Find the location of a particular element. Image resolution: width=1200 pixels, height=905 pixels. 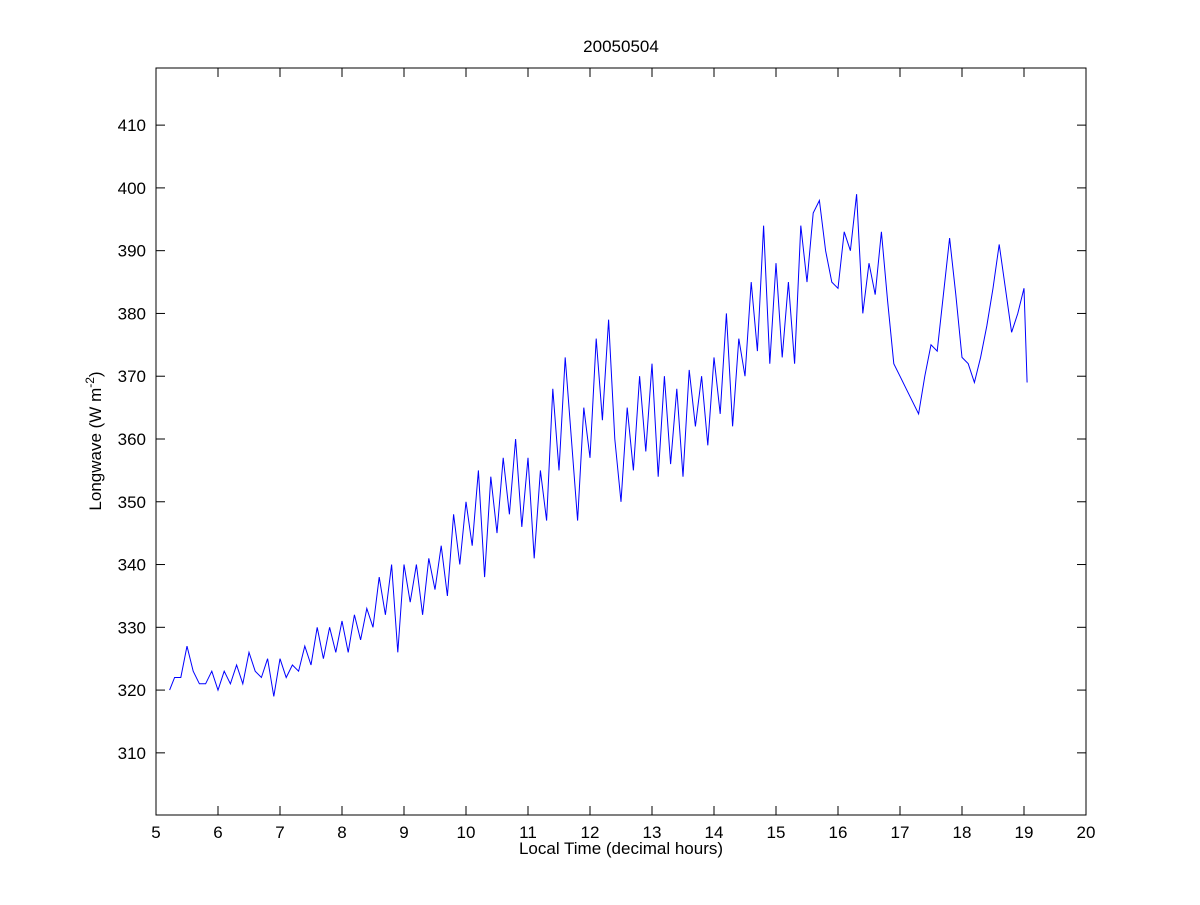

x-tick-label: 6 is located at coordinates (217, 832).